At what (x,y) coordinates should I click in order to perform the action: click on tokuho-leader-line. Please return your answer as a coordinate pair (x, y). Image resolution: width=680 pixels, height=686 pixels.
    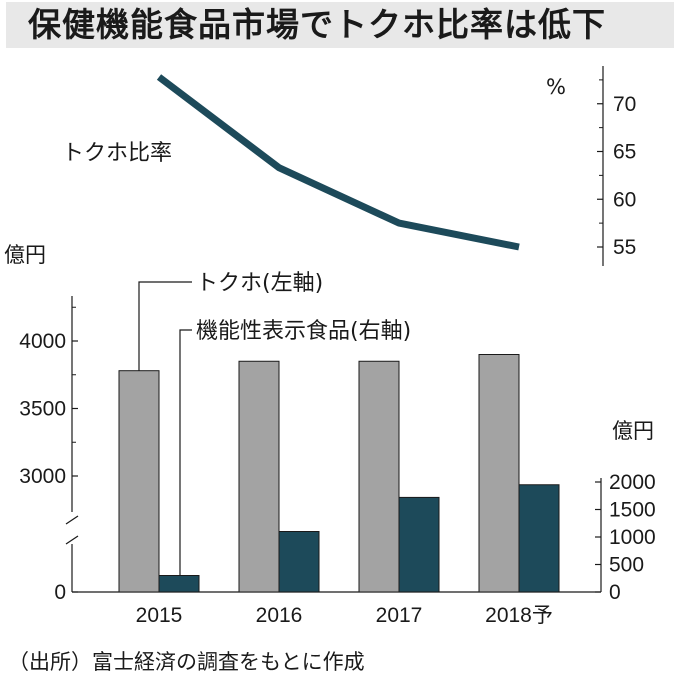
    Looking at the image, I should click on (165, 326).